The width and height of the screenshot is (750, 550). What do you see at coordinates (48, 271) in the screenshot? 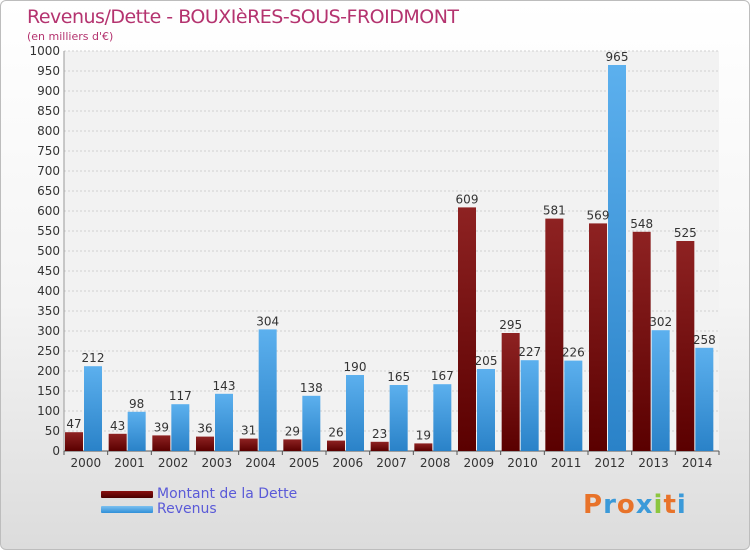
I see `y-tick-label: 450` at bounding box center [48, 271].